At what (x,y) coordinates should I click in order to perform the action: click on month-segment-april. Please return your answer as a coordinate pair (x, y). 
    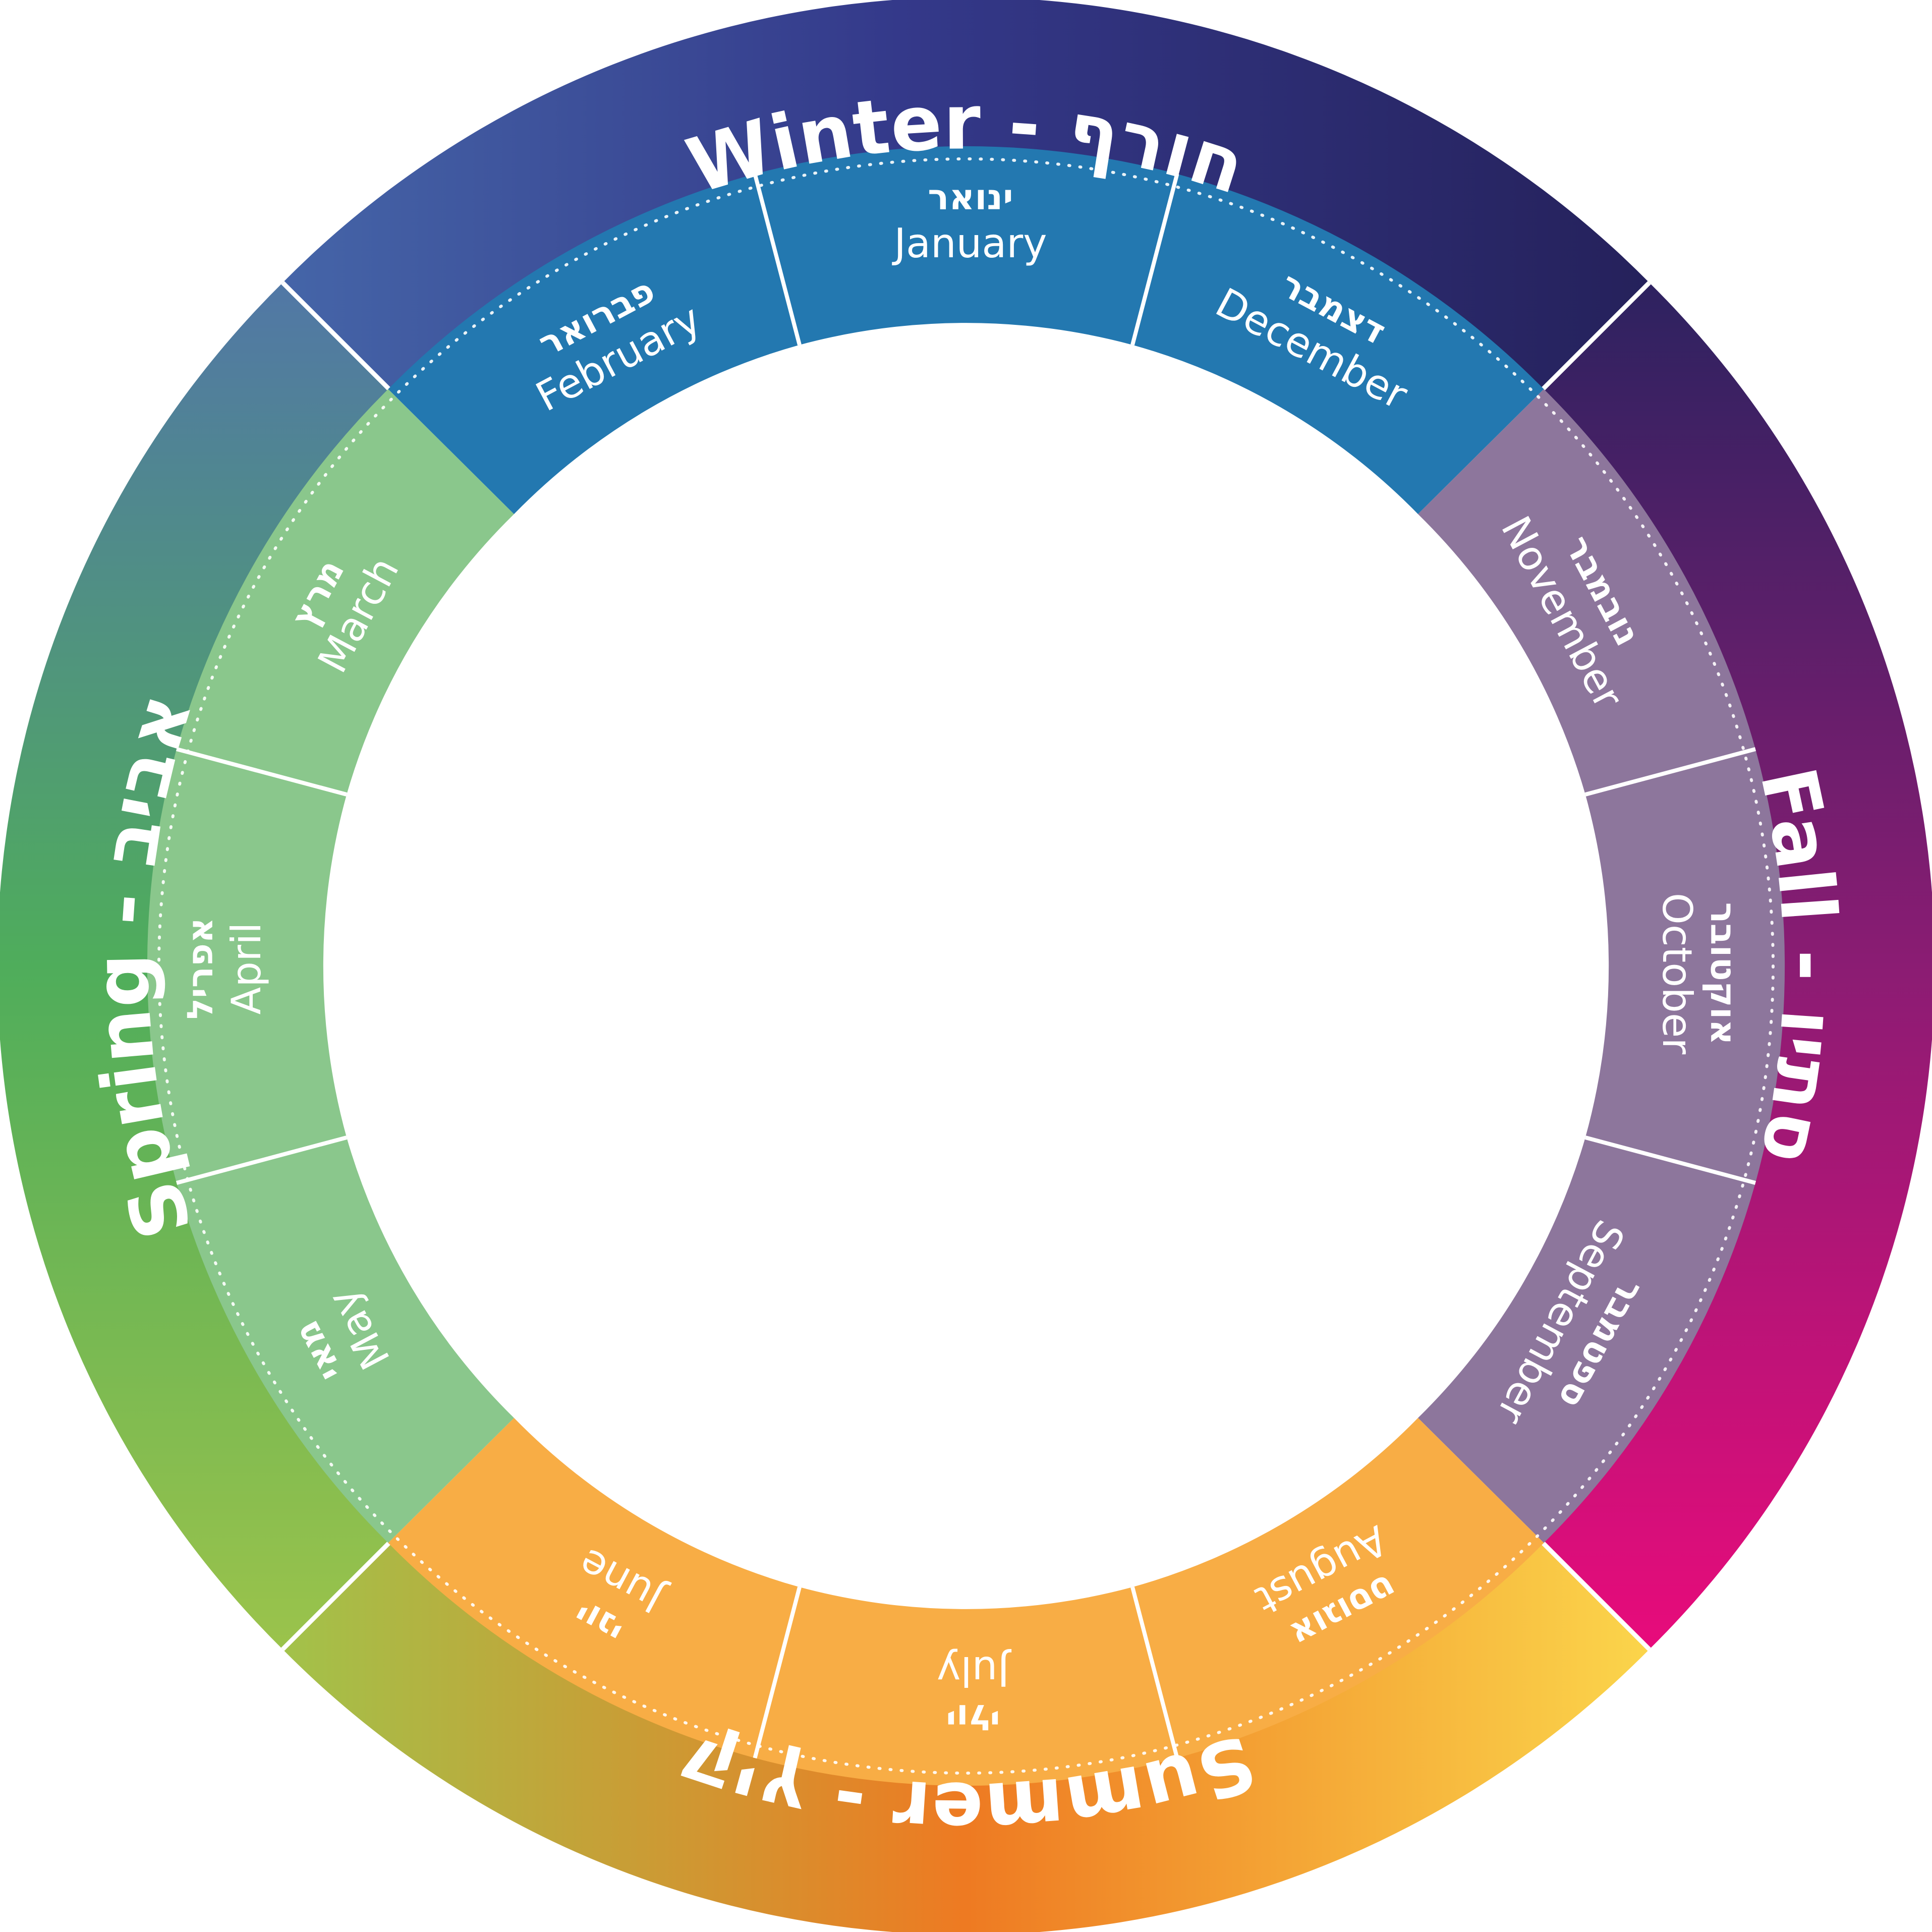
    Looking at the image, I should click on (247, 966).